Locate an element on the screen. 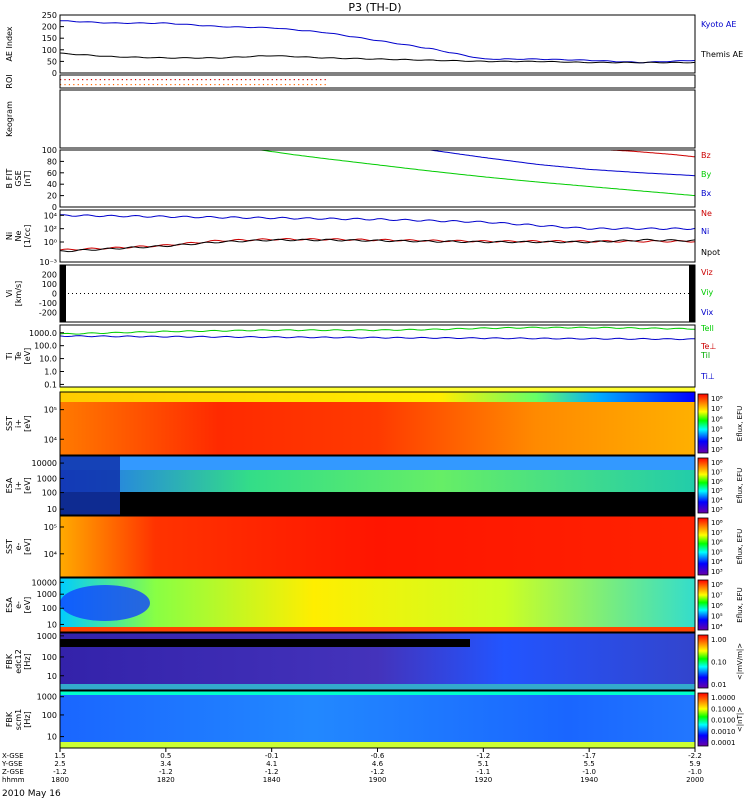  fbk_b-ylabel: [Hz] is located at coordinates (27, 719).